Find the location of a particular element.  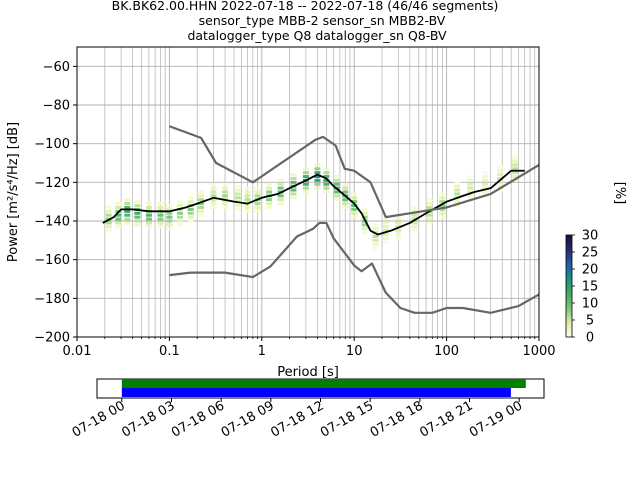

timeline-tick-label: 07-18 03 is located at coordinates (148, 419).